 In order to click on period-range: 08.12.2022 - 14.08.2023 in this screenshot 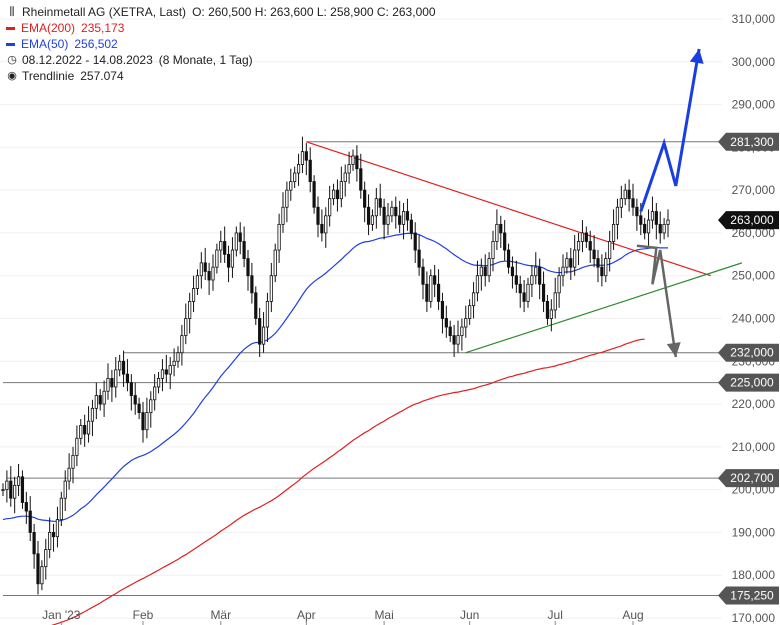, I will do `click(87, 60)`.